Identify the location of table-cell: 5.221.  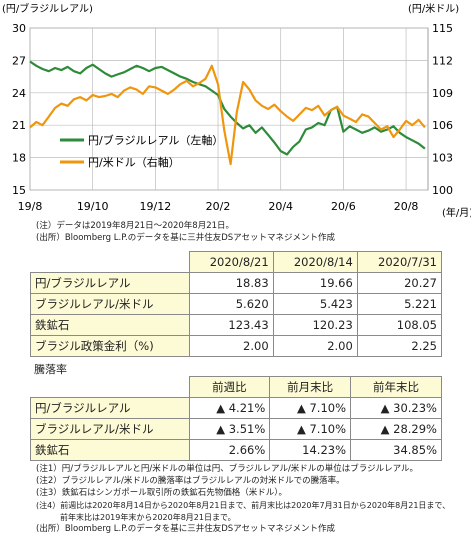
(399, 304).